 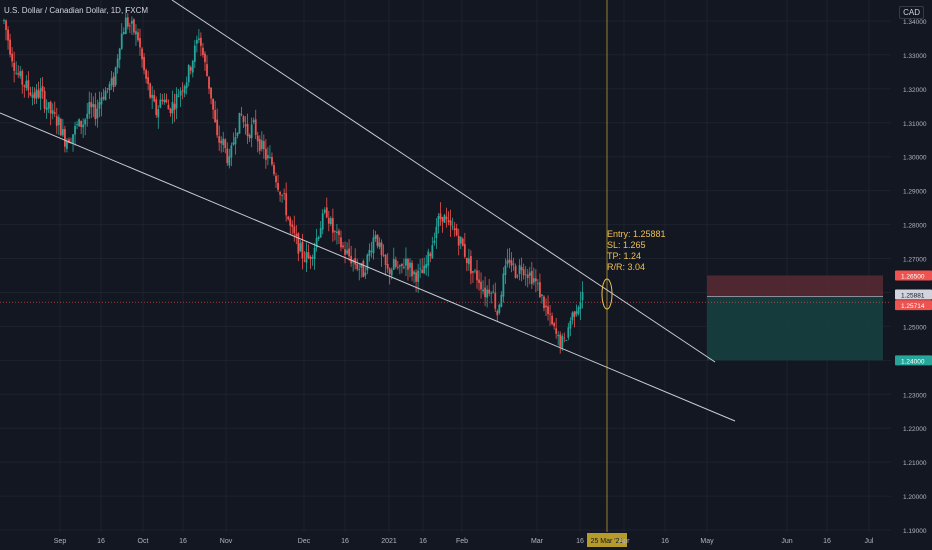 What do you see at coordinates (915, 463) in the screenshot?
I see `y-axis-tick-label: 1.21000` at bounding box center [915, 463].